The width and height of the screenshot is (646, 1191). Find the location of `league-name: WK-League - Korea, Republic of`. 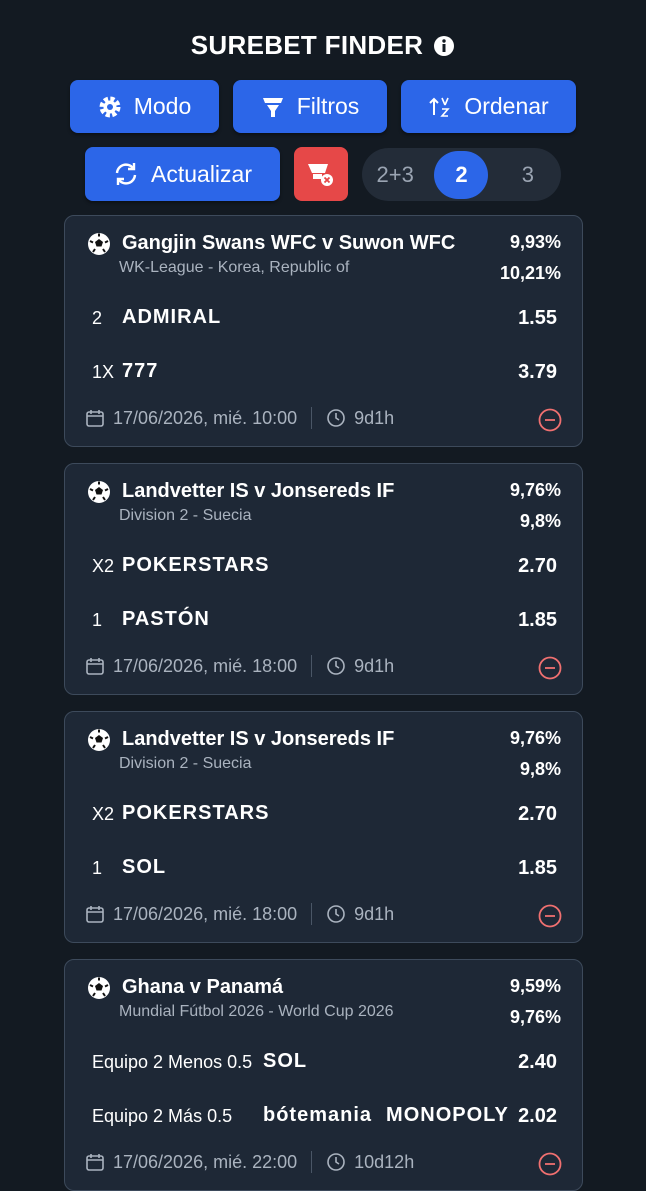

league-name: WK-League - Korea, Republic of is located at coordinates (234, 267).